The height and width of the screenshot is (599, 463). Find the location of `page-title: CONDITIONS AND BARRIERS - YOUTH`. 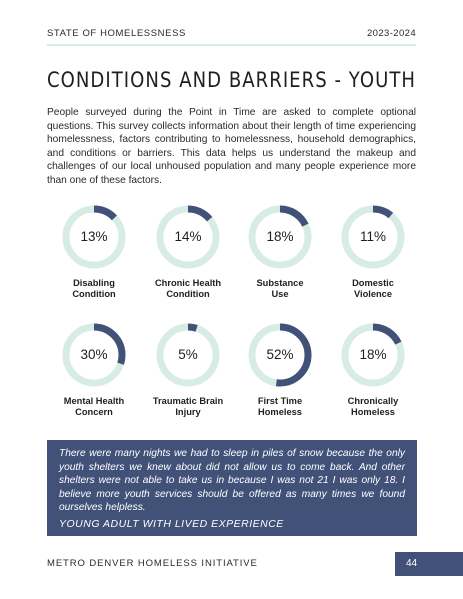

page-title: CONDITIONS AND BARRIERS - YOUTH is located at coordinates (232, 80).